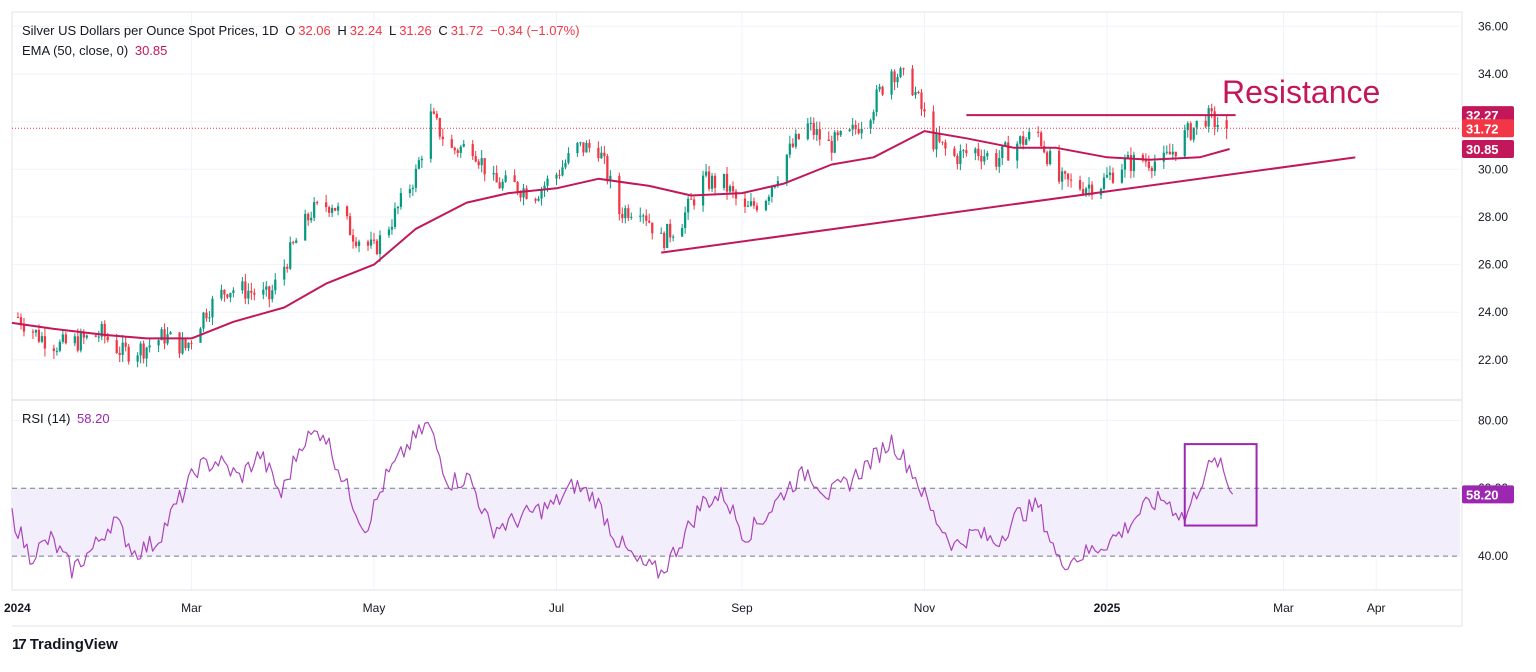 This screenshot has height=672, width=1536. What do you see at coordinates (1493, 169) in the screenshot?
I see `price-tick-label-4: 30.00` at bounding box center [1493, 169].